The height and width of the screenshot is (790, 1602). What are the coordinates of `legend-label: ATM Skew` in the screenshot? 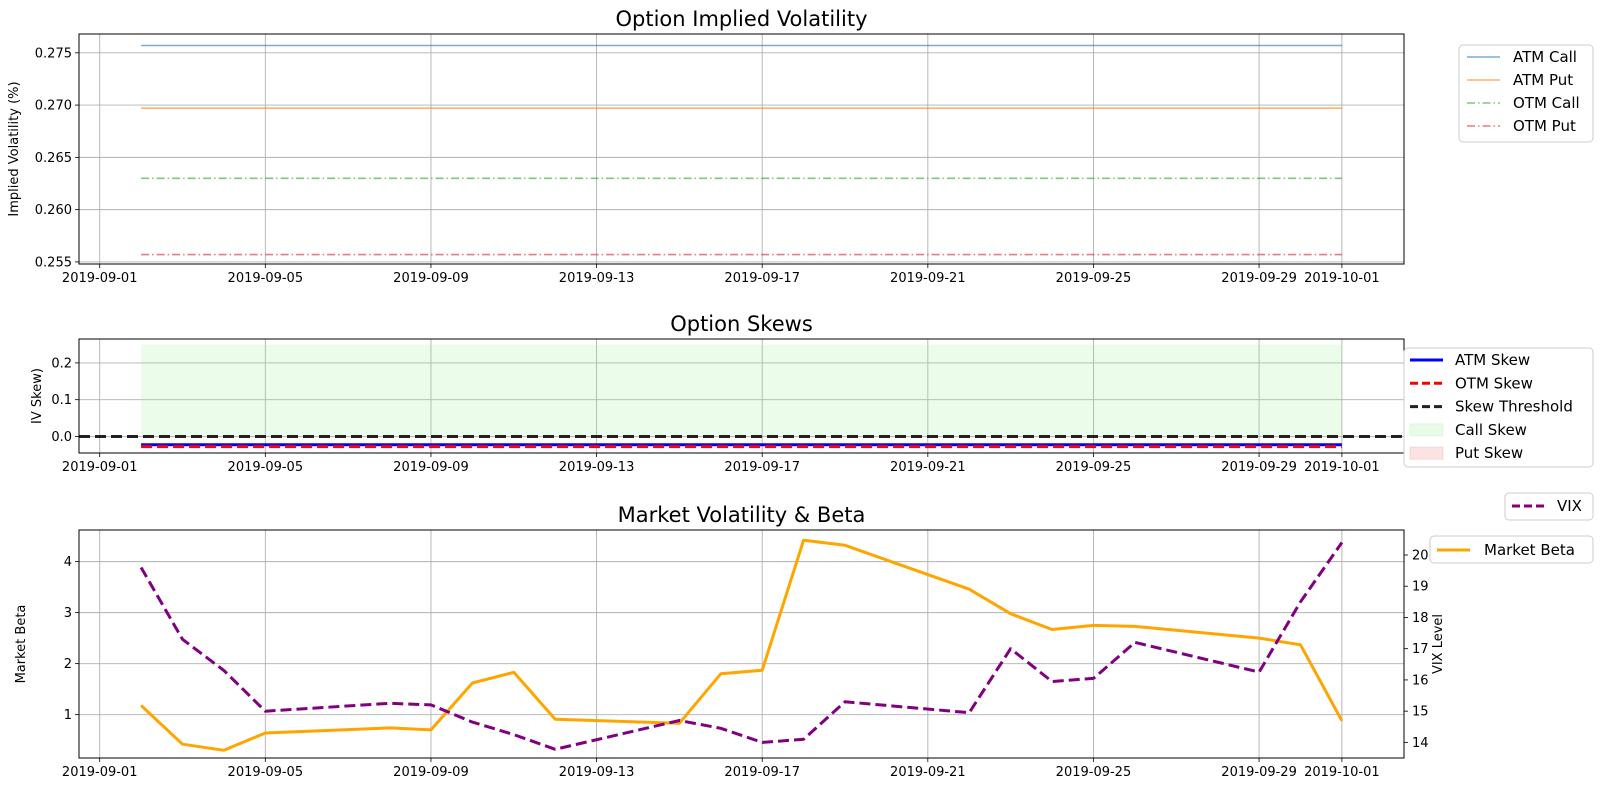 It's located at (1492, 360).